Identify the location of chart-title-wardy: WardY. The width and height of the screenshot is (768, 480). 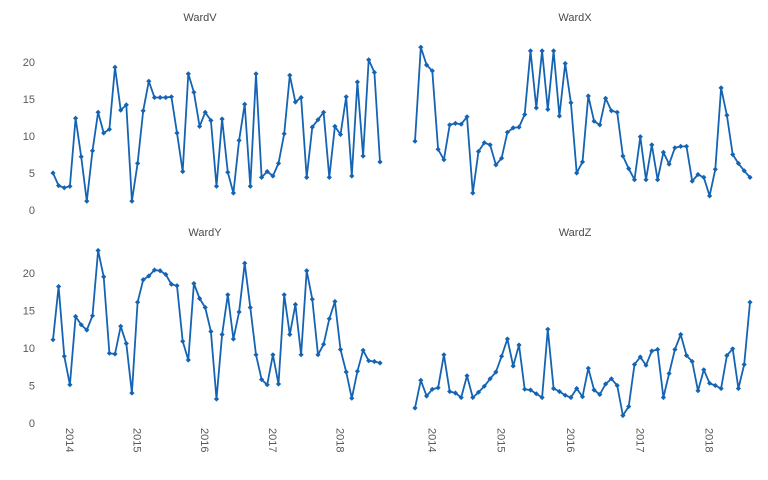
(205, 233).